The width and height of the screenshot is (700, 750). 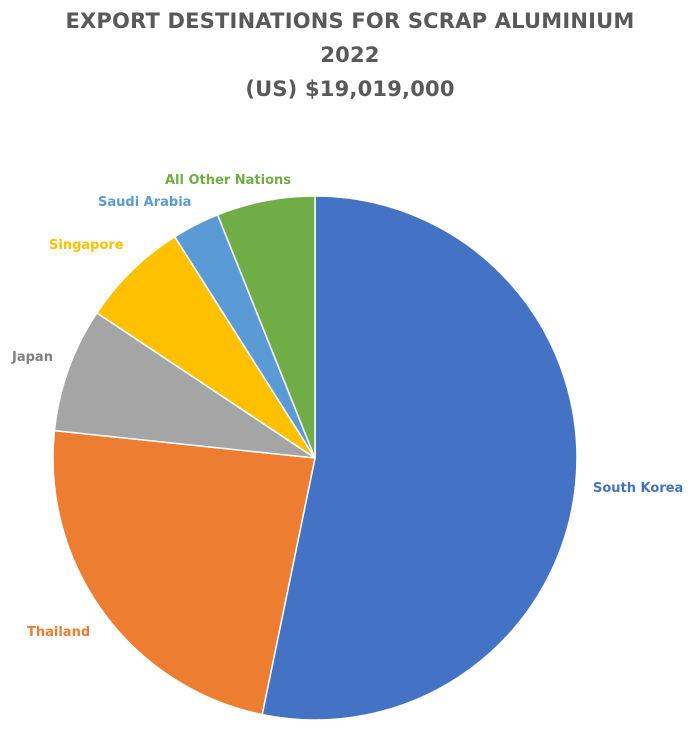 What do you see at coordinates (144, 202) in the screenshot?
I see `slice-label-saudi-arabia: Saudi Arabia` at bounding box center [144, 202].